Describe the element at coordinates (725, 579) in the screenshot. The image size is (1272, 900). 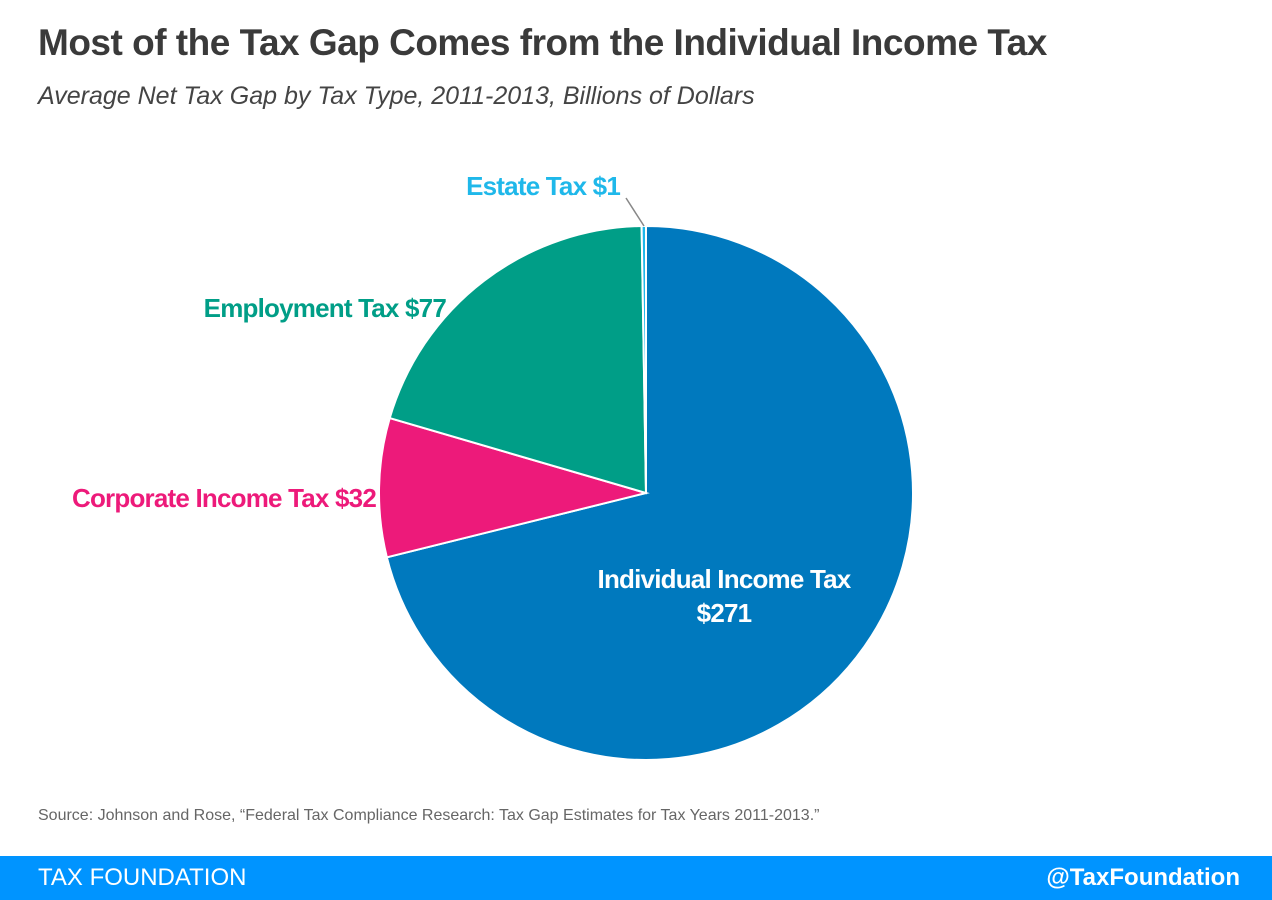
I see `slice-label: Individual Income Tax` at that location.